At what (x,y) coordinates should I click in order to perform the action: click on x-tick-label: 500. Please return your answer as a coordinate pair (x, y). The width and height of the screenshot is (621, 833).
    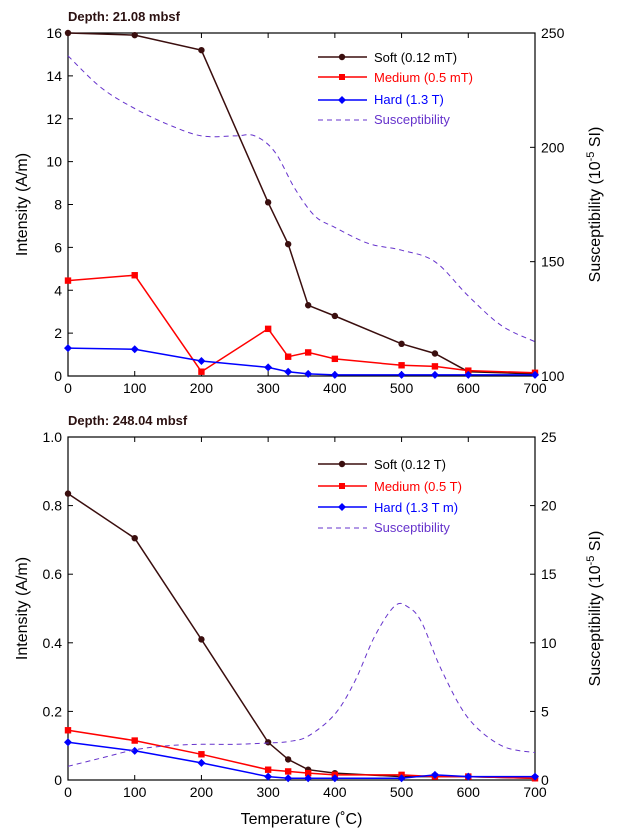
    Looking at the image, I should click on (402, 792).